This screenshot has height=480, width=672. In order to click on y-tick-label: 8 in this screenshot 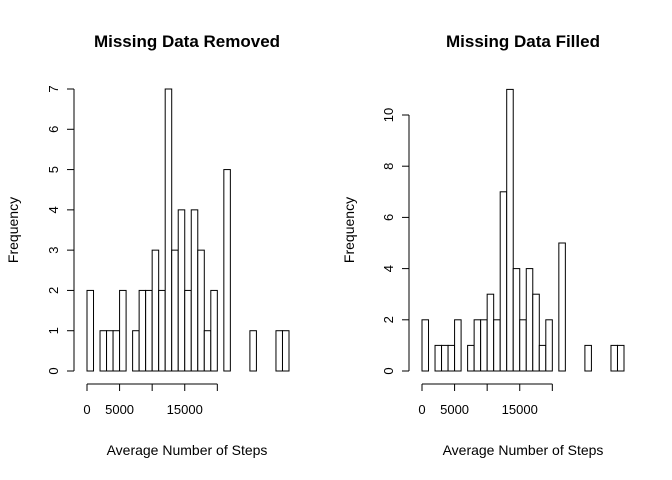, I will do `click(388, 166)`.